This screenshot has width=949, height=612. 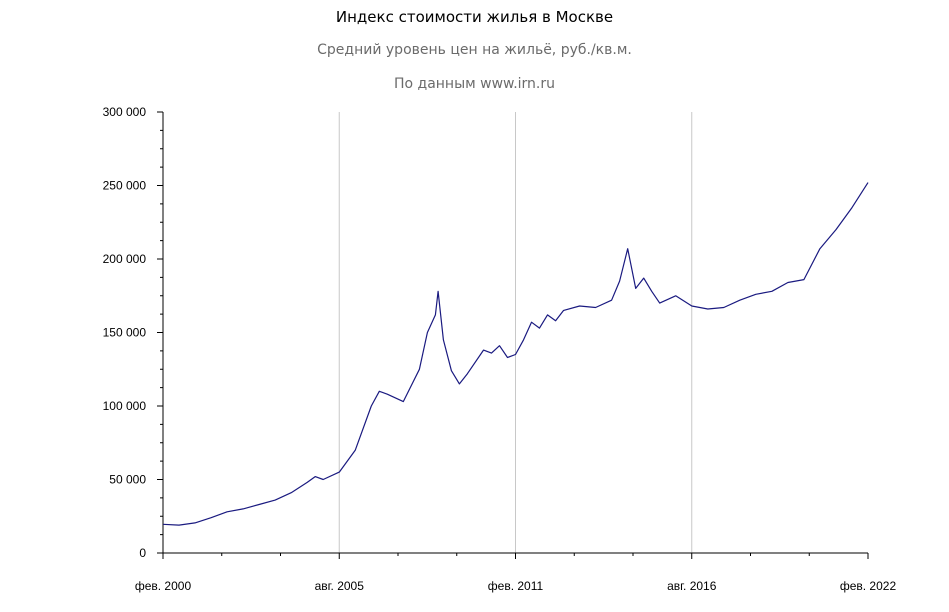 What do you see at coordinates (868, 586) in the screenshot?
I see `x-tick-label: фев. 2022` at bounding box center [868, 586].